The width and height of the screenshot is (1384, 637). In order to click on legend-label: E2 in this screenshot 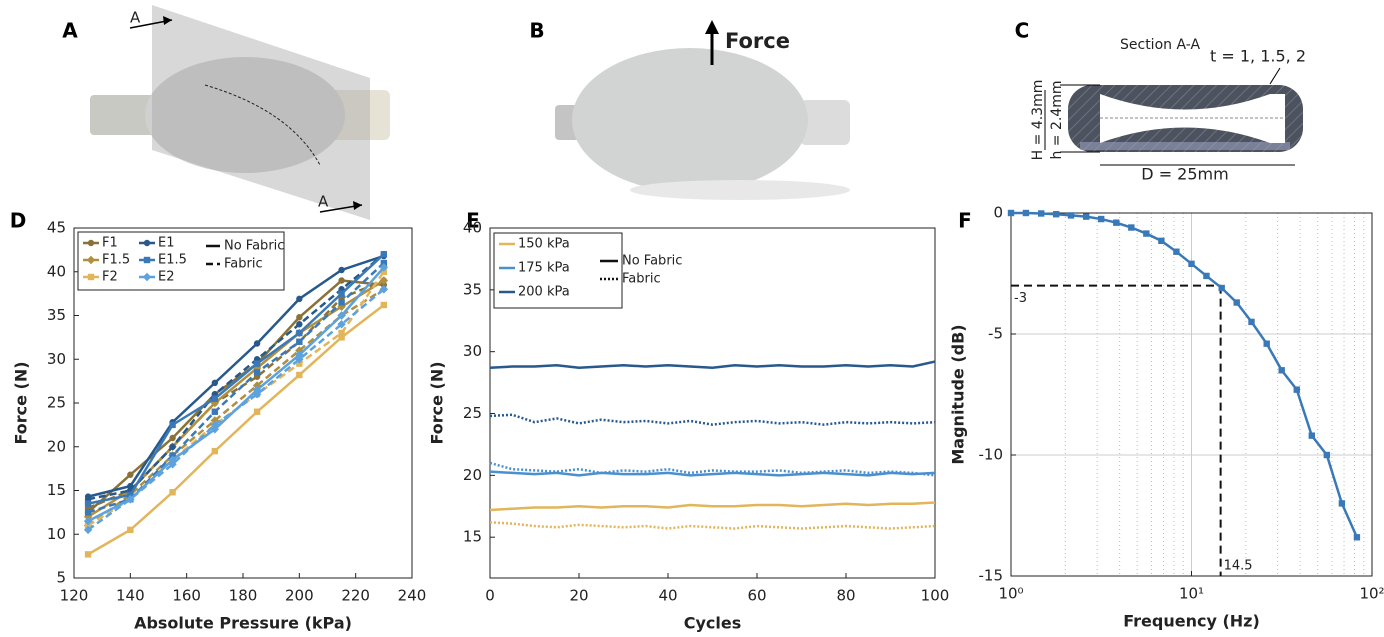, I will do `click(166, 277)`.